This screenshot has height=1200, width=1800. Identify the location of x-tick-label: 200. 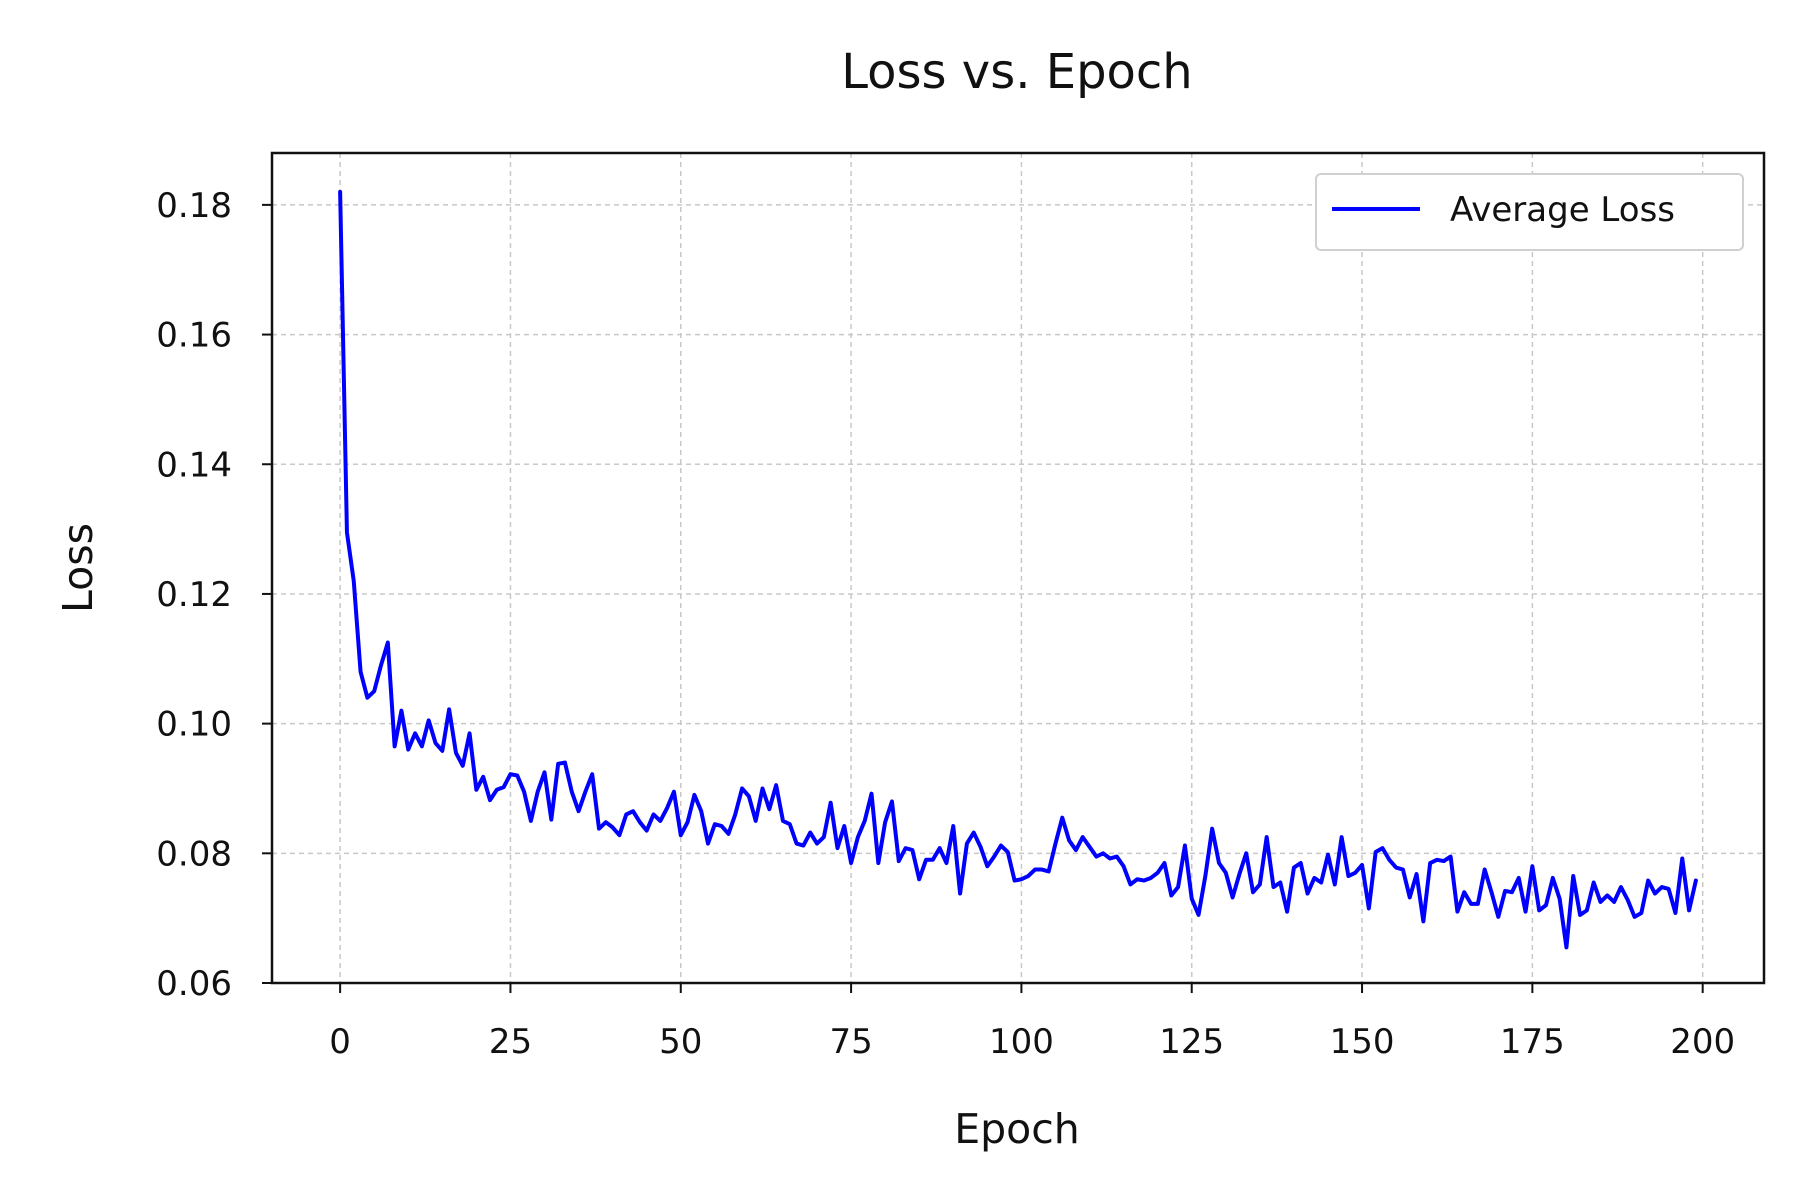
(1702, 1042).